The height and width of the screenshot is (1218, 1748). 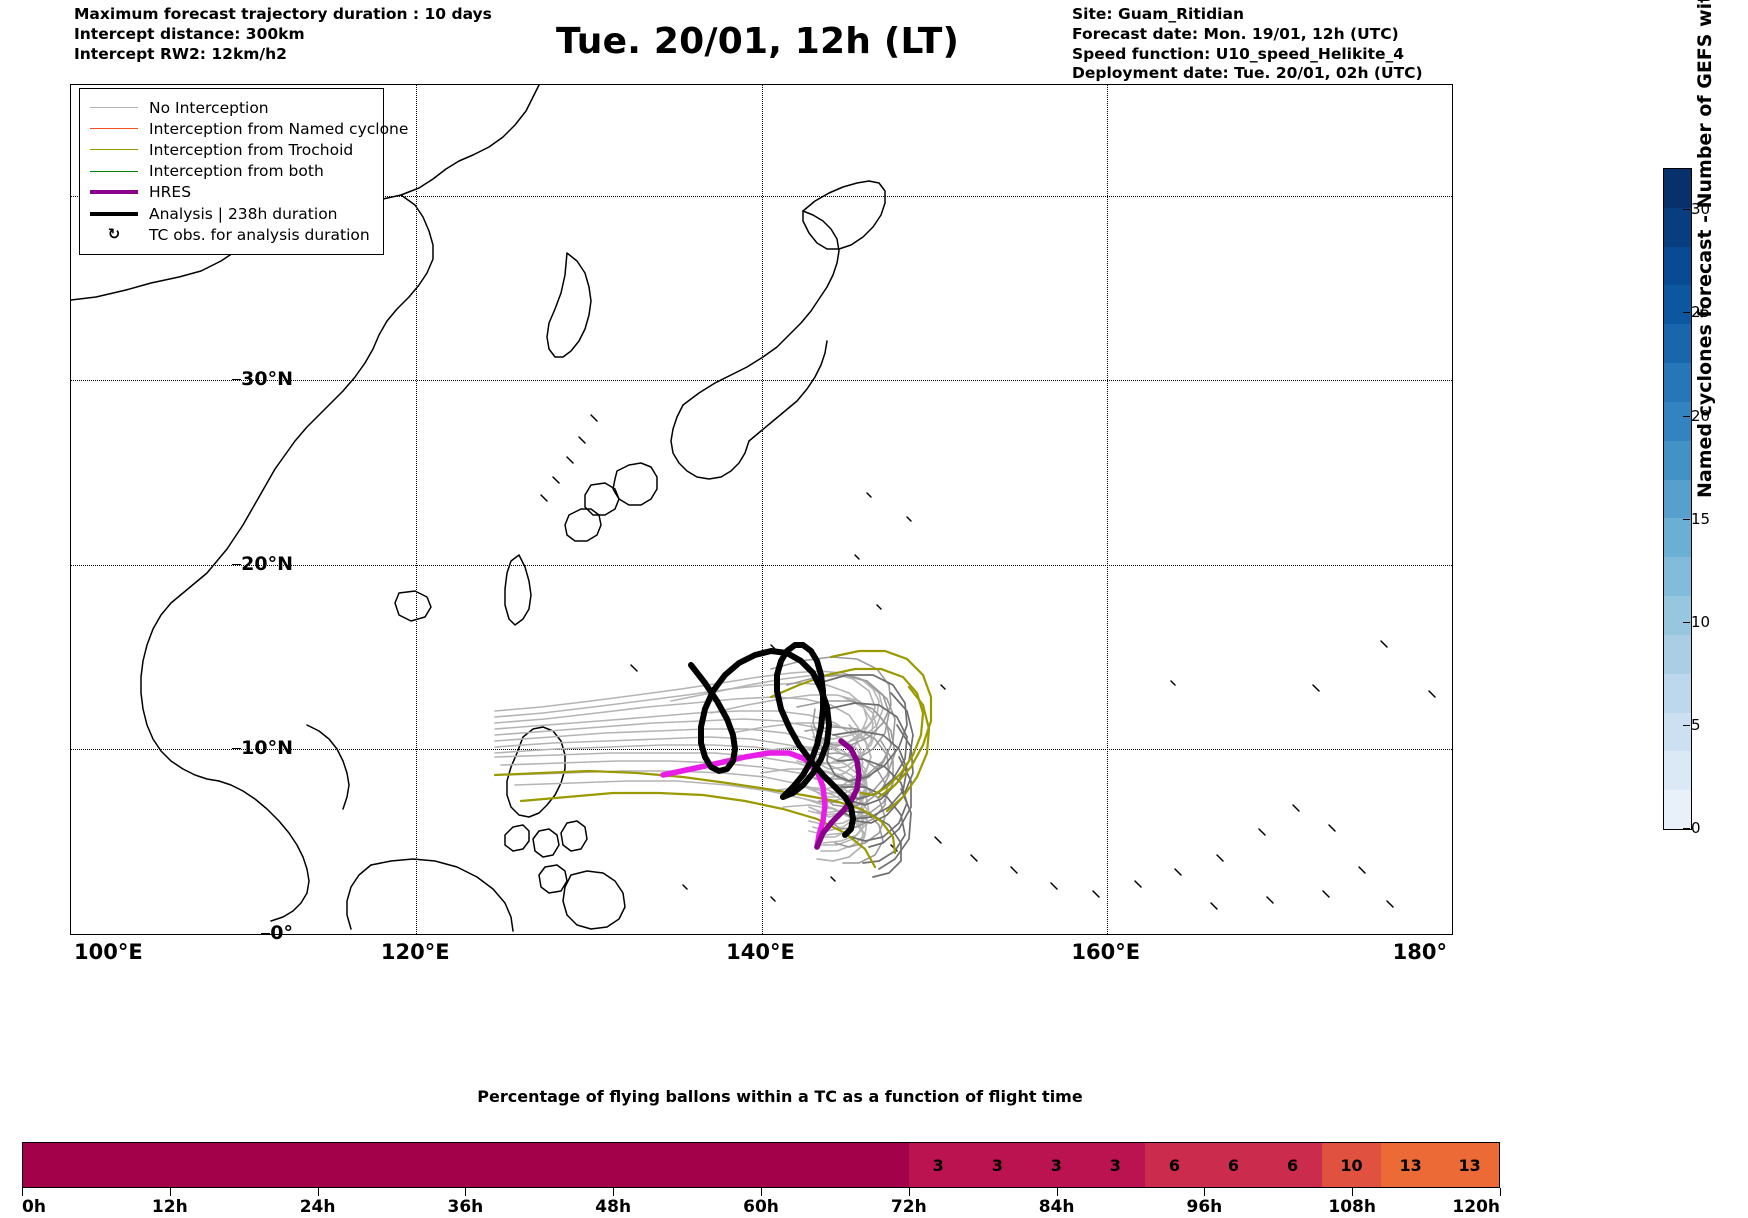 I want to click on legend-item-trochoid: Interception from Trochoid, so click(x=231, y=149).